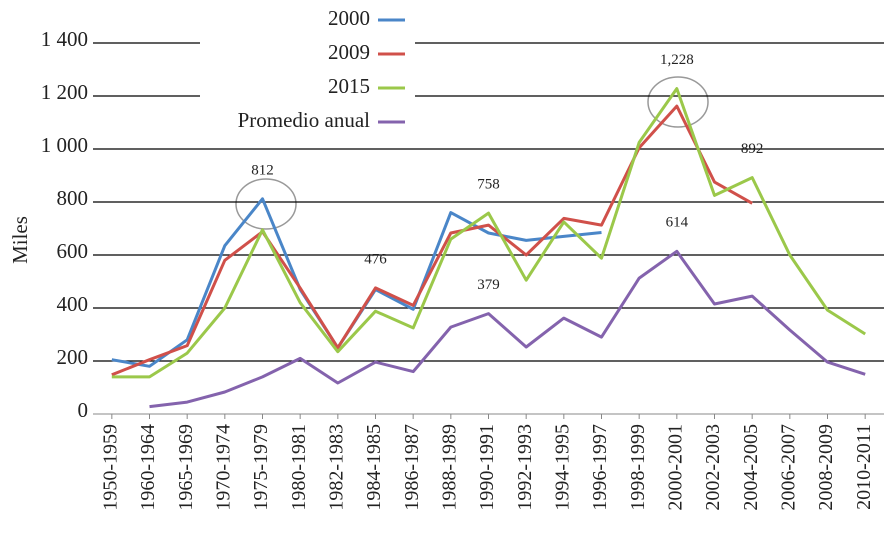 The image size is (884, 544). I want to click on x-tick-label: 1960-1964, so click(148, 467).